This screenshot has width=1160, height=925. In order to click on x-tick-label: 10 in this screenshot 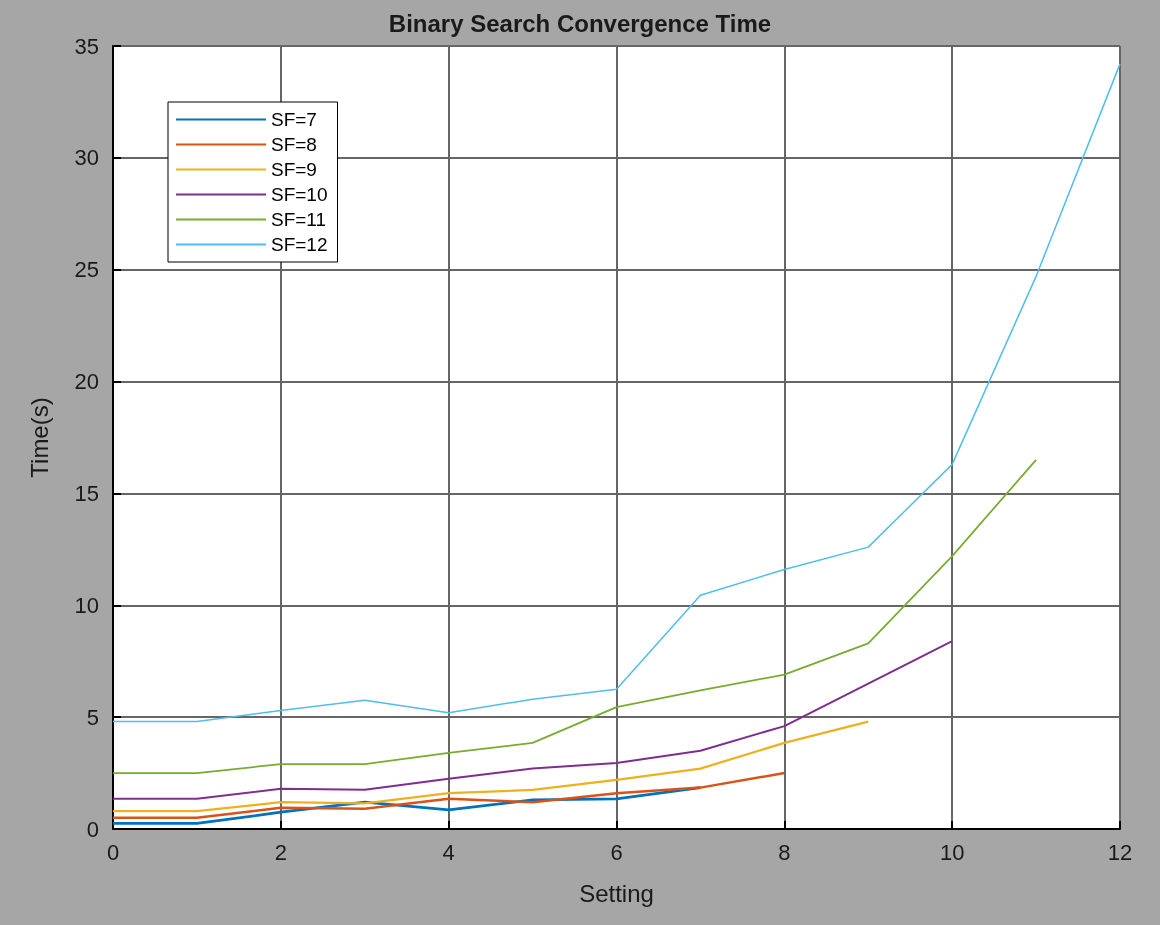, I will do `click(952, 852)`.